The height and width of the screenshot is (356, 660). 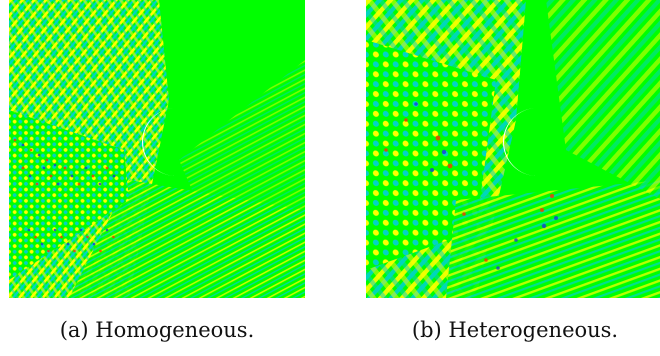 What do you see at coordinates (157, 330) in the screenshot?
I see `caption-homogeneous: (a) Homogeneous.` at bounding box center [157, 330].